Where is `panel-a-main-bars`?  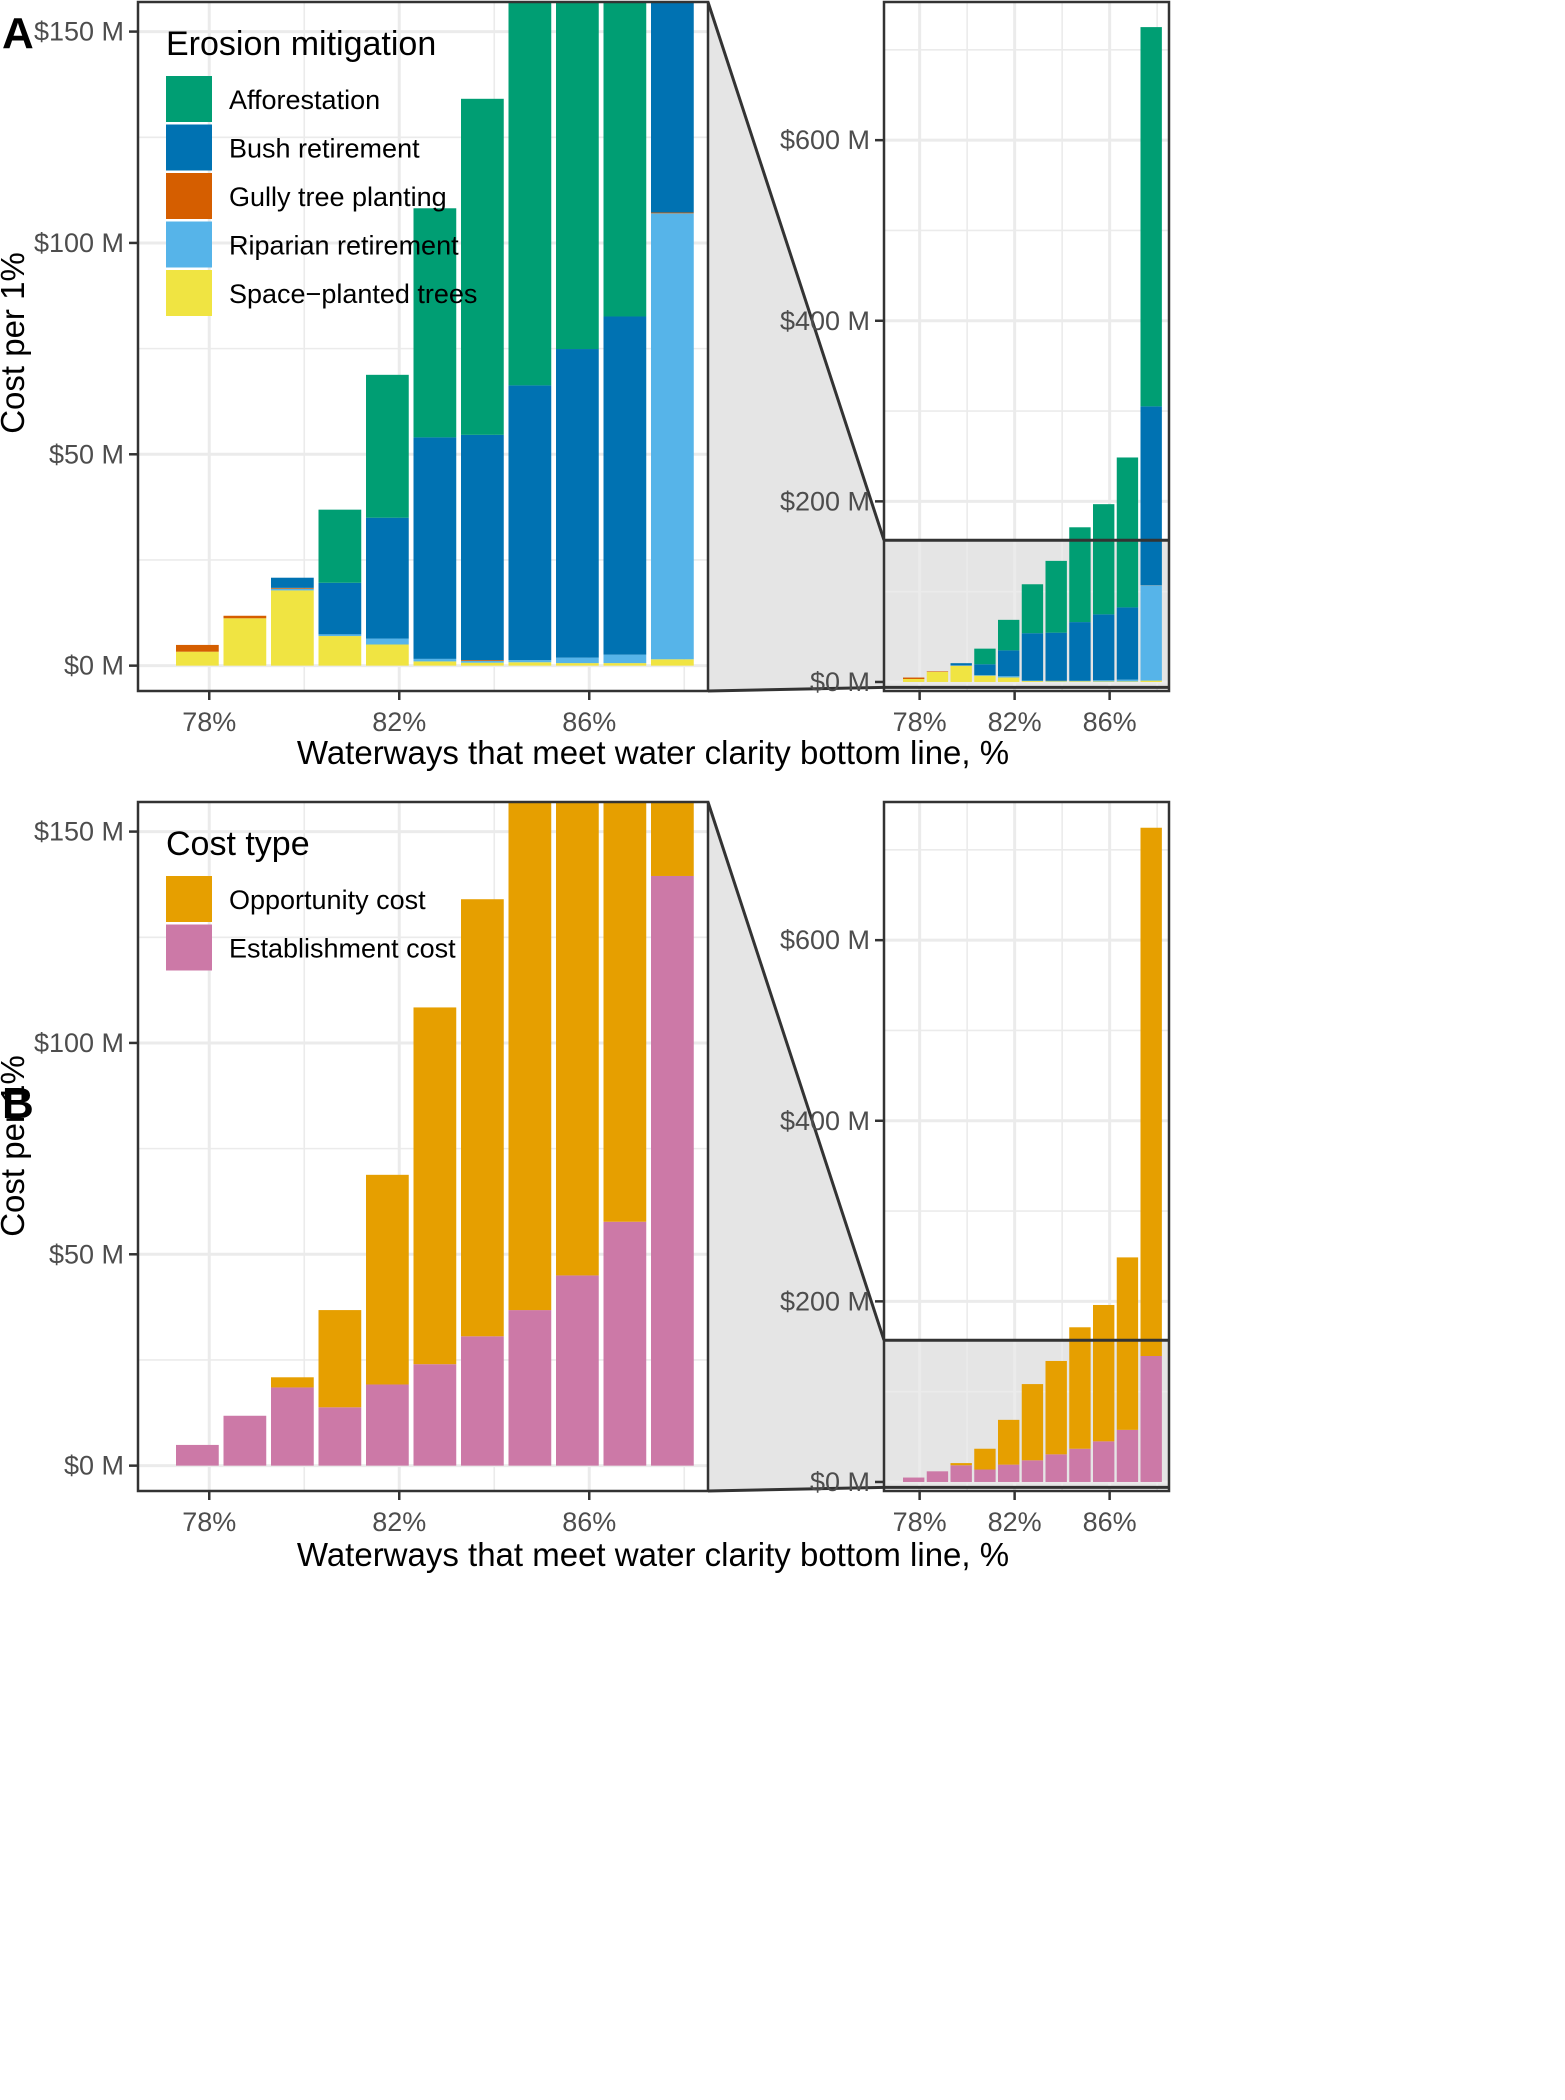 panel-a-main-bars is located at coordinates (435, 334).